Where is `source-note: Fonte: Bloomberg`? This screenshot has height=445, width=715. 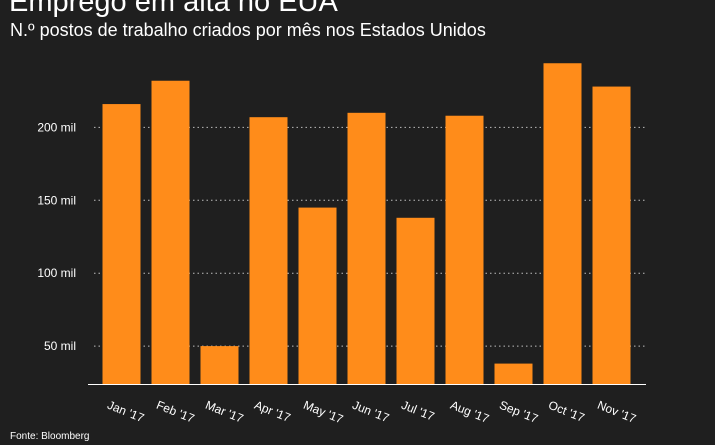 source-note: Fonte: Bloomberg is located at coordinates (50, 436).